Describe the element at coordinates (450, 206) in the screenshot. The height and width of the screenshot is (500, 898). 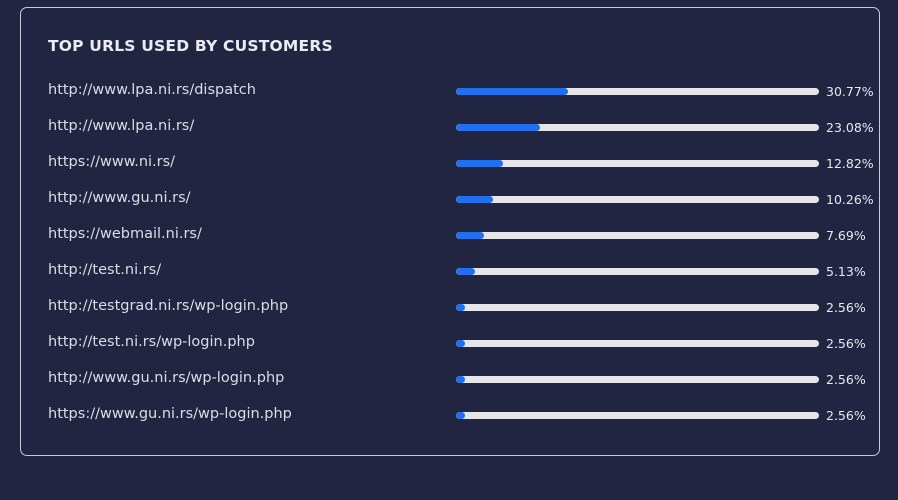
I see `url-row: http://www.gu.ni.rs/10.26%` at that location.